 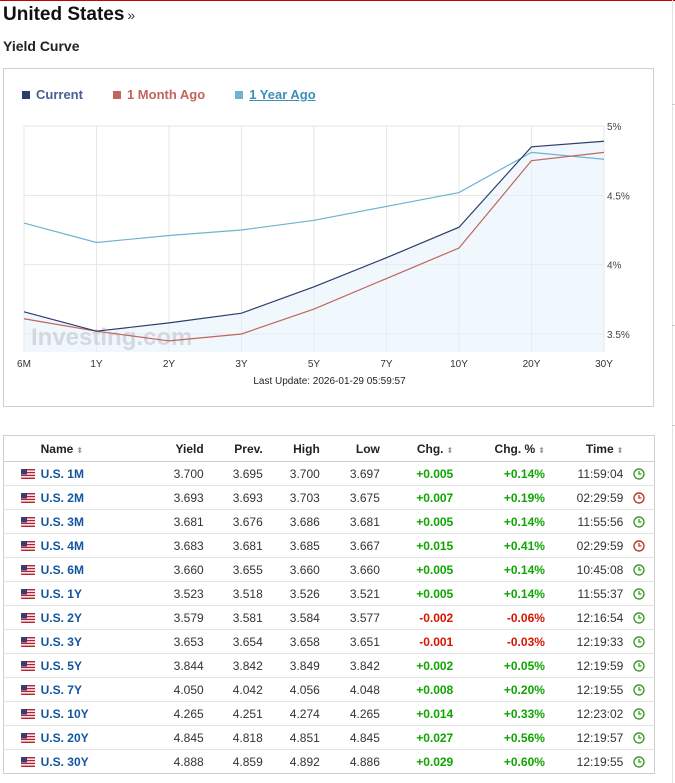 What do you see at coordinates (95, 689) in the screenshot?
I see `bond-name-cell: U.S. 7Y` at bounding box center [95, 689].